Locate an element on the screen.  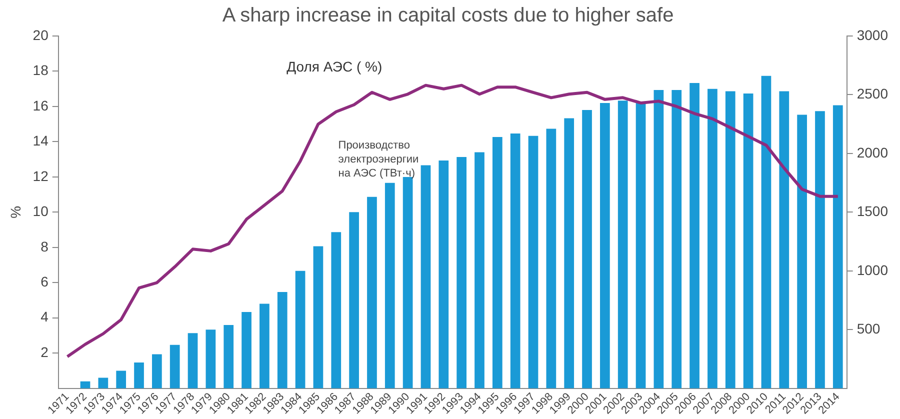
y2-tick-label: 500 is located at coordinates (868, 328).